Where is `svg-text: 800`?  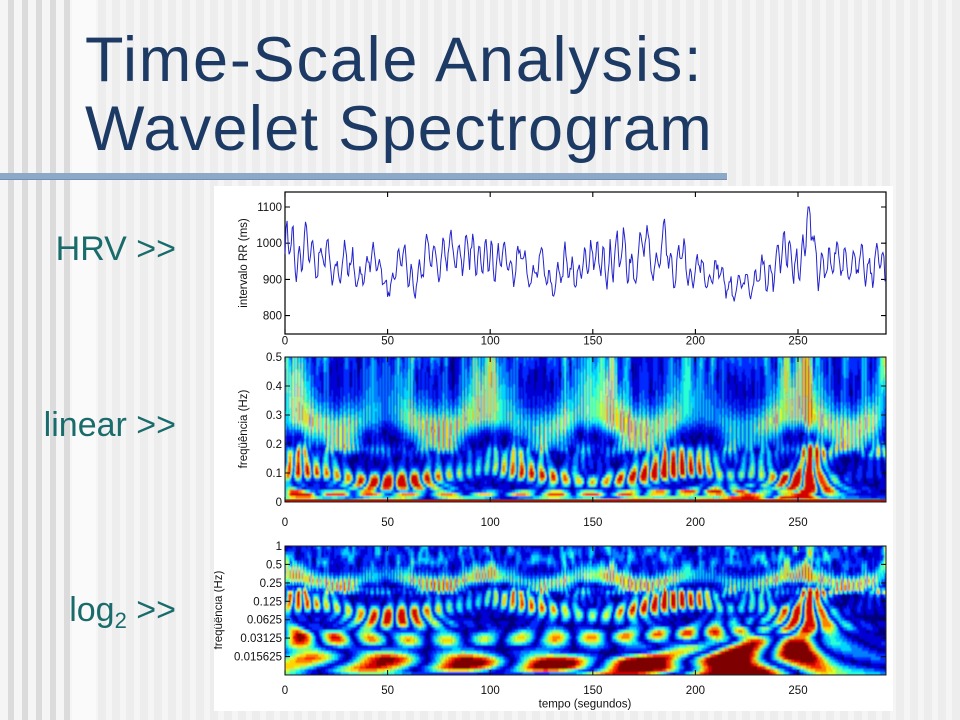
svg-text: 800 is located at coordinates (272, 317).